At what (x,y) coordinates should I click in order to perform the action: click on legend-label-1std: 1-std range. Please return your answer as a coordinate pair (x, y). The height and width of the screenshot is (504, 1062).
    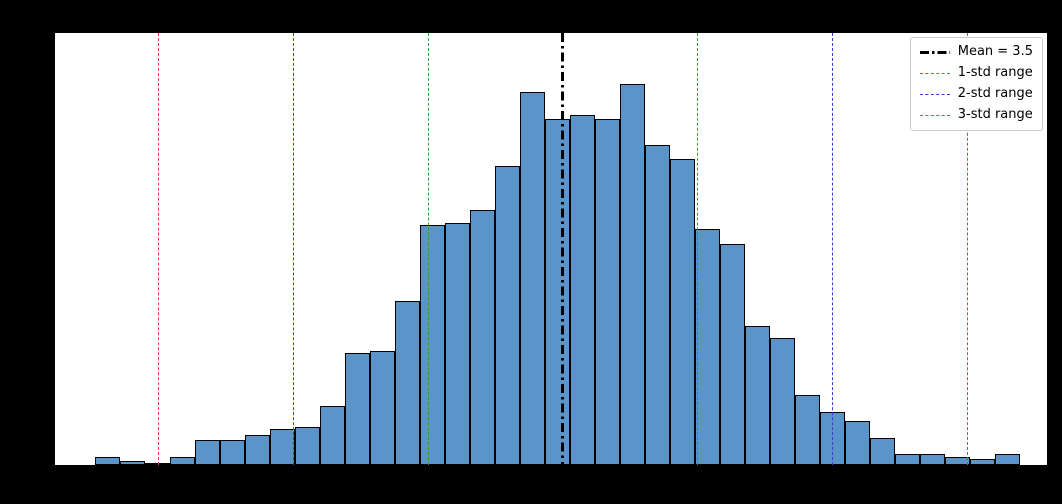
    Looking at the image, I should click on (995, 72).